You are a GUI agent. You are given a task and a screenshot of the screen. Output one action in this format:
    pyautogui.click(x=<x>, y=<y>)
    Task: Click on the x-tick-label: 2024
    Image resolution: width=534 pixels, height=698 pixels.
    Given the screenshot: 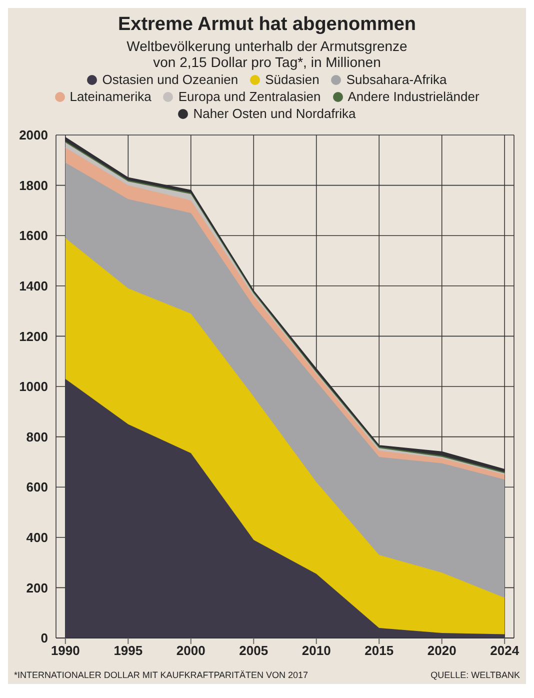 What is the action you would take?
    pyautogui.click(x=505, y=650)
    